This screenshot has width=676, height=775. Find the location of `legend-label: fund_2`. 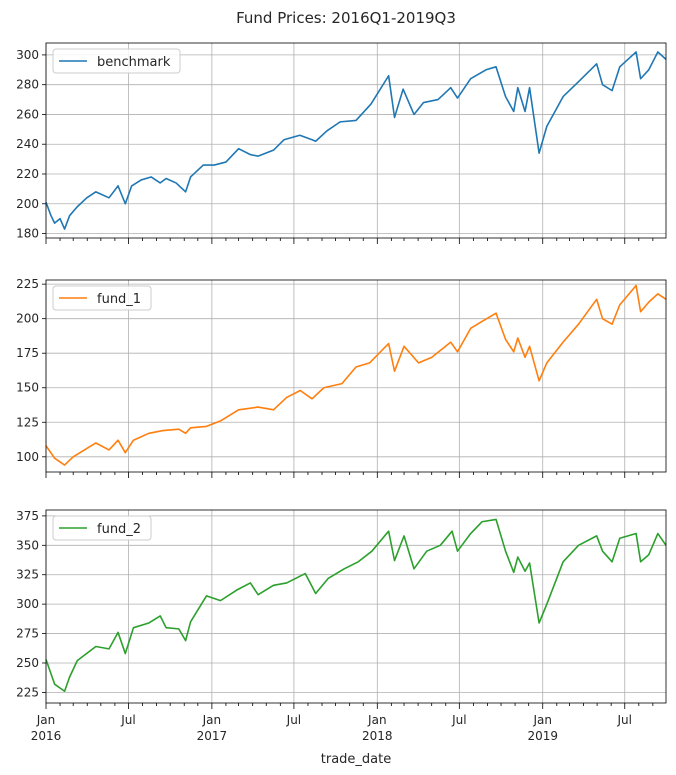

legend-label: fund_2 is located at coordinates (119, 529).